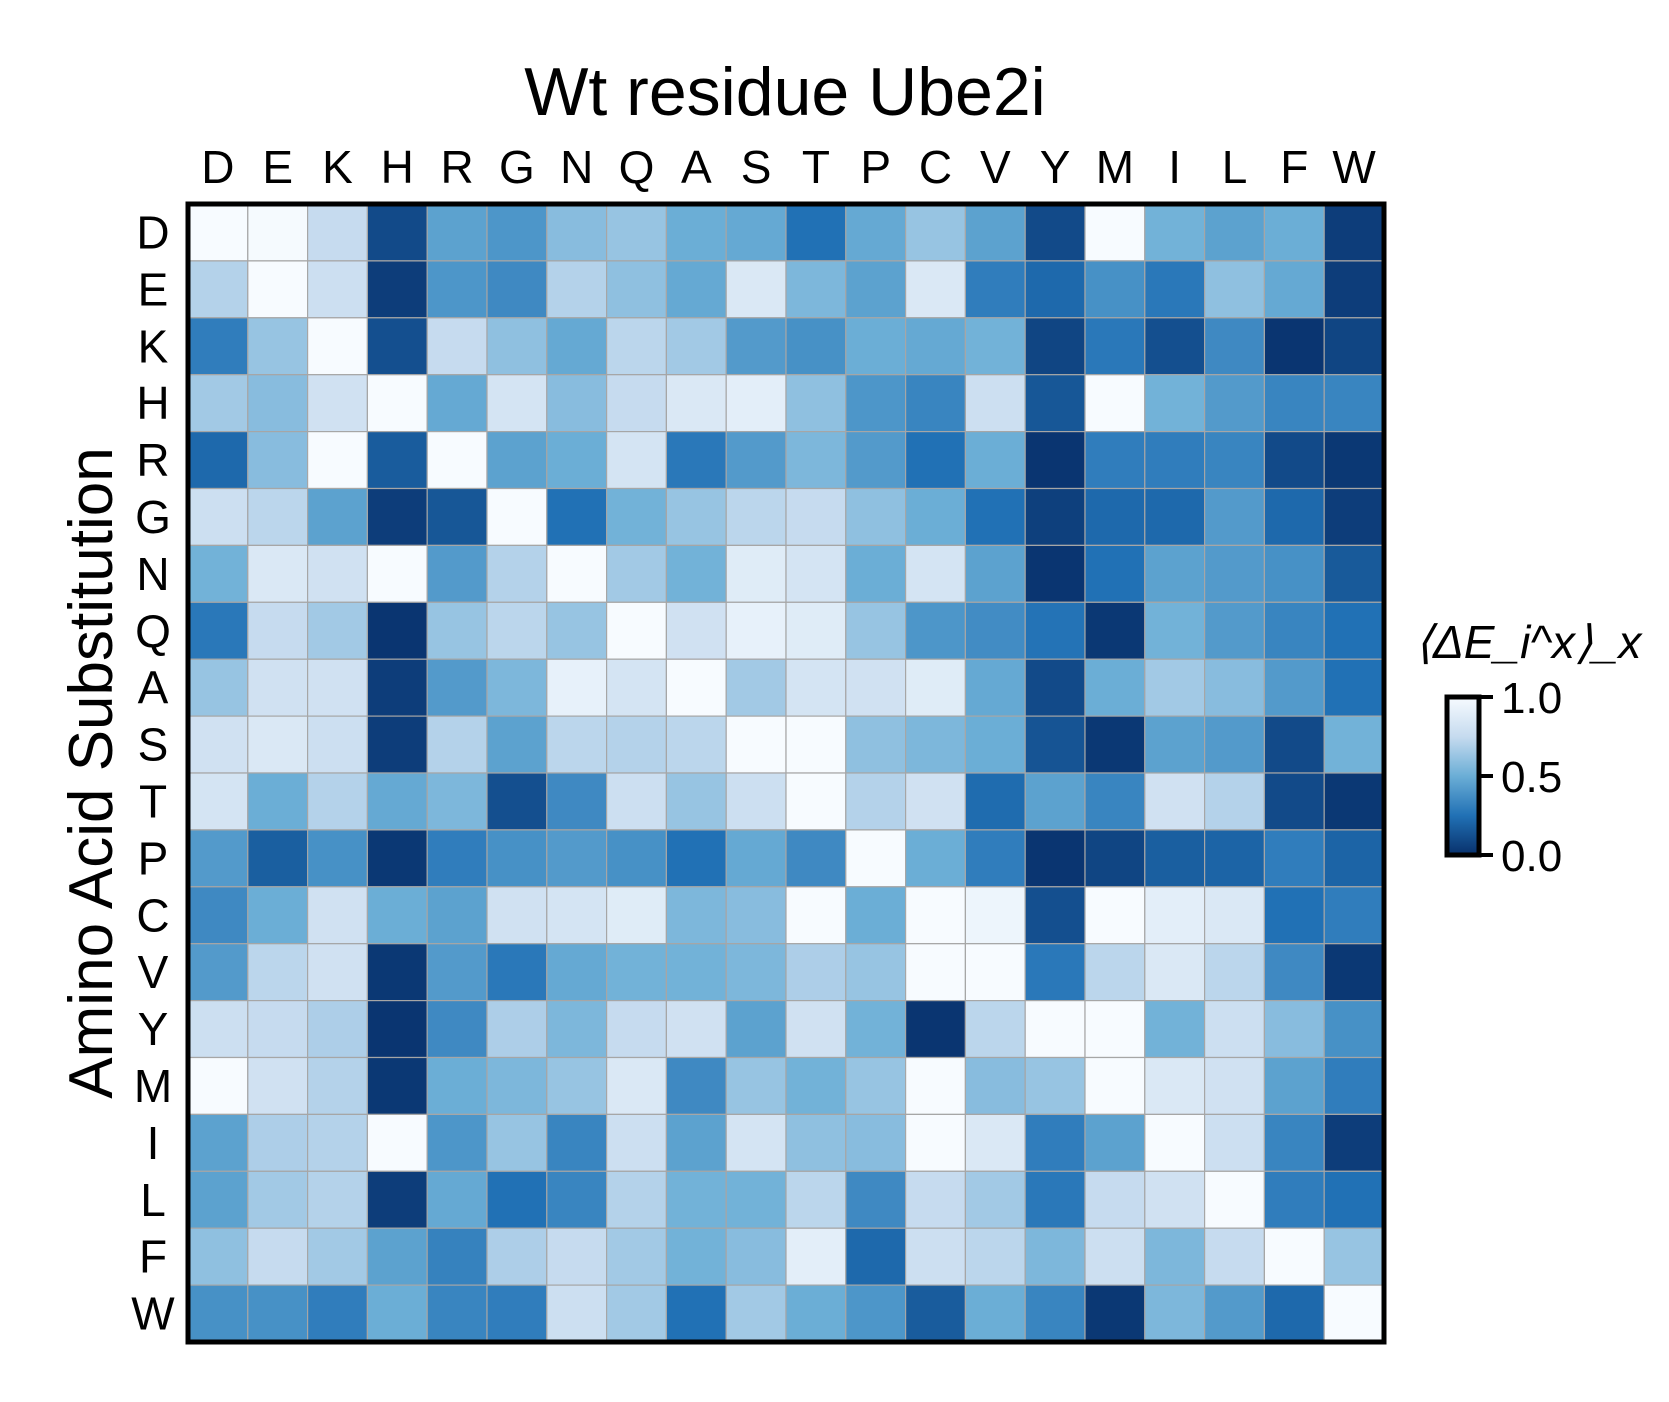 Image resolution: width=1669 pixels, height=1402 pixels. What do you see at coordinates (756, 403) in the screenshot?
I see `heatmap-cell-H-S` at bounding box center [756, 403].